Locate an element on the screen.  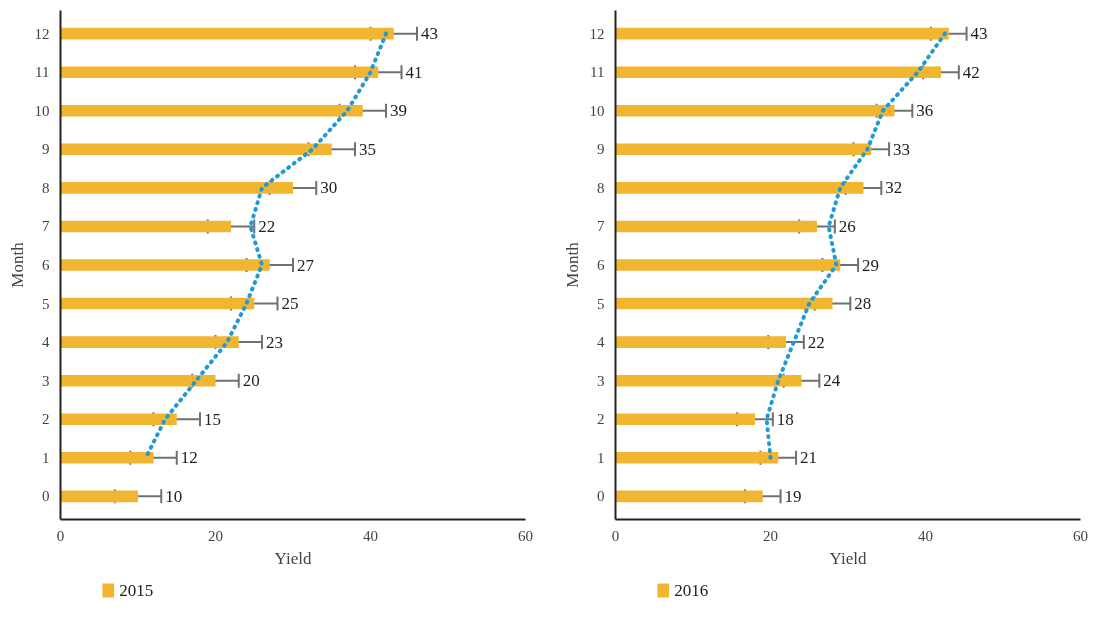
data-label: 39 is located at coordinates (398, 111).